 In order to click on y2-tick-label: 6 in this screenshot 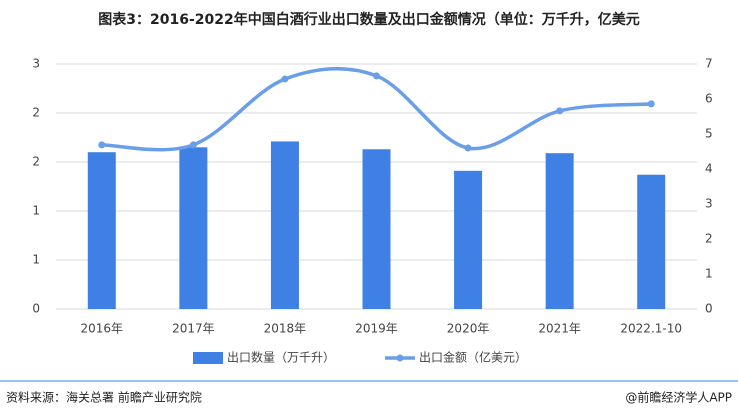, I will do `click(709, 99)`.